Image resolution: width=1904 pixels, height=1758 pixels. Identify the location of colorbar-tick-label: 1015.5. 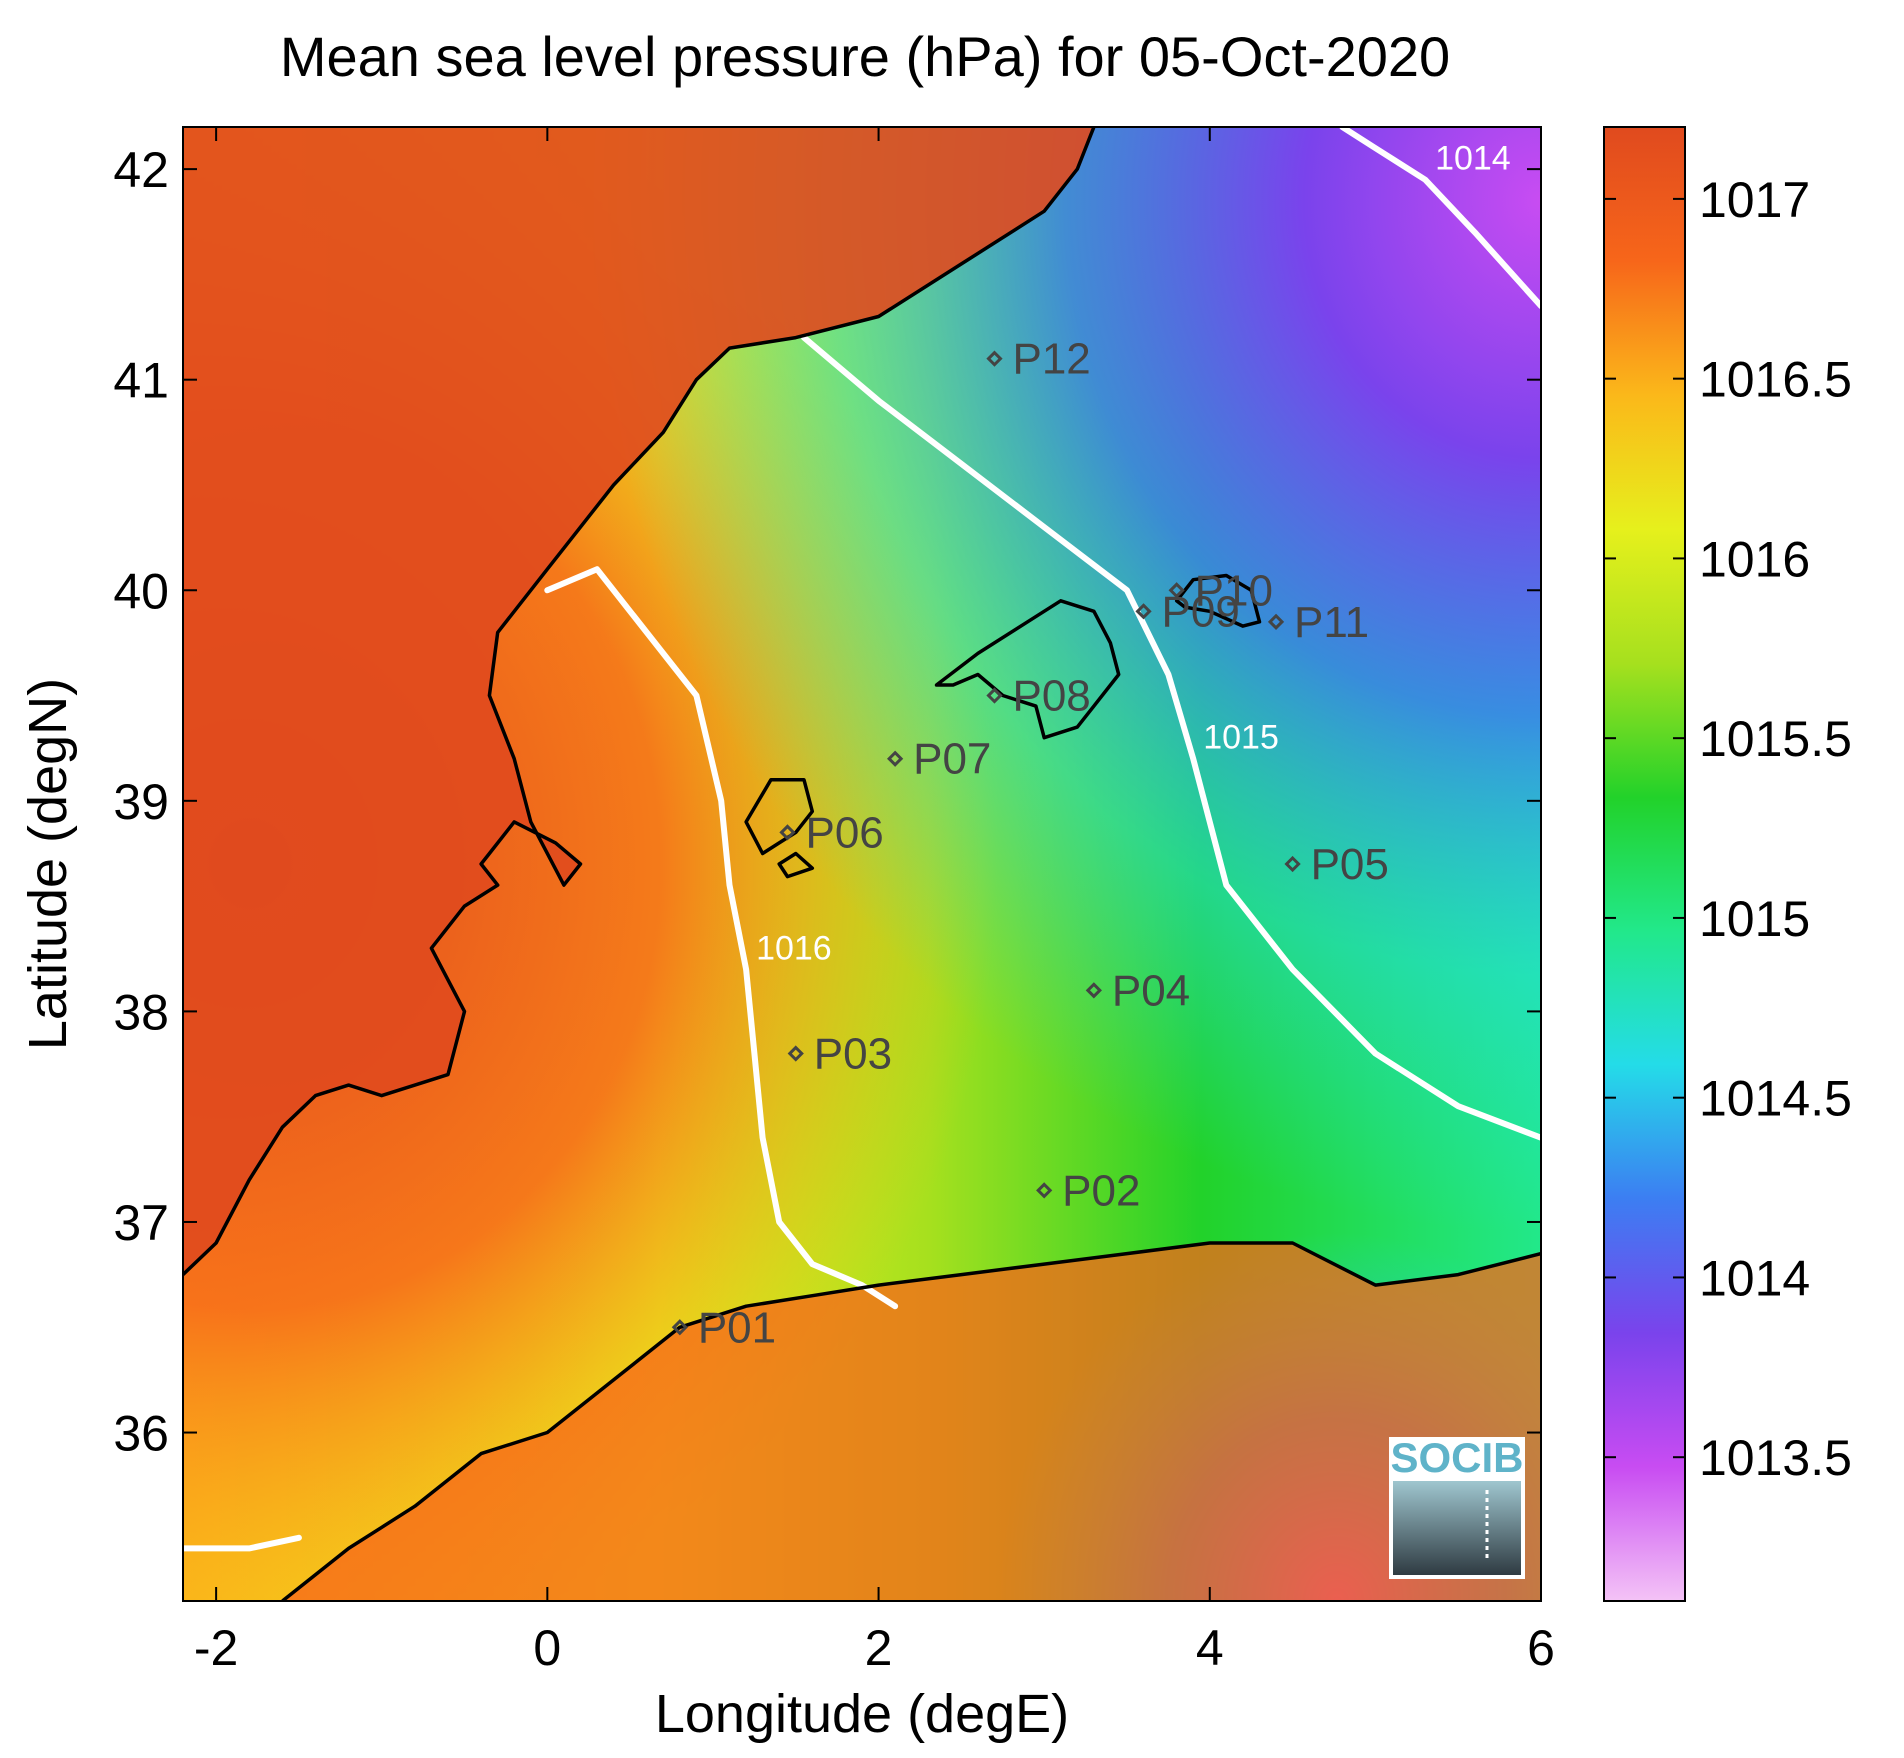
(1775, 739).